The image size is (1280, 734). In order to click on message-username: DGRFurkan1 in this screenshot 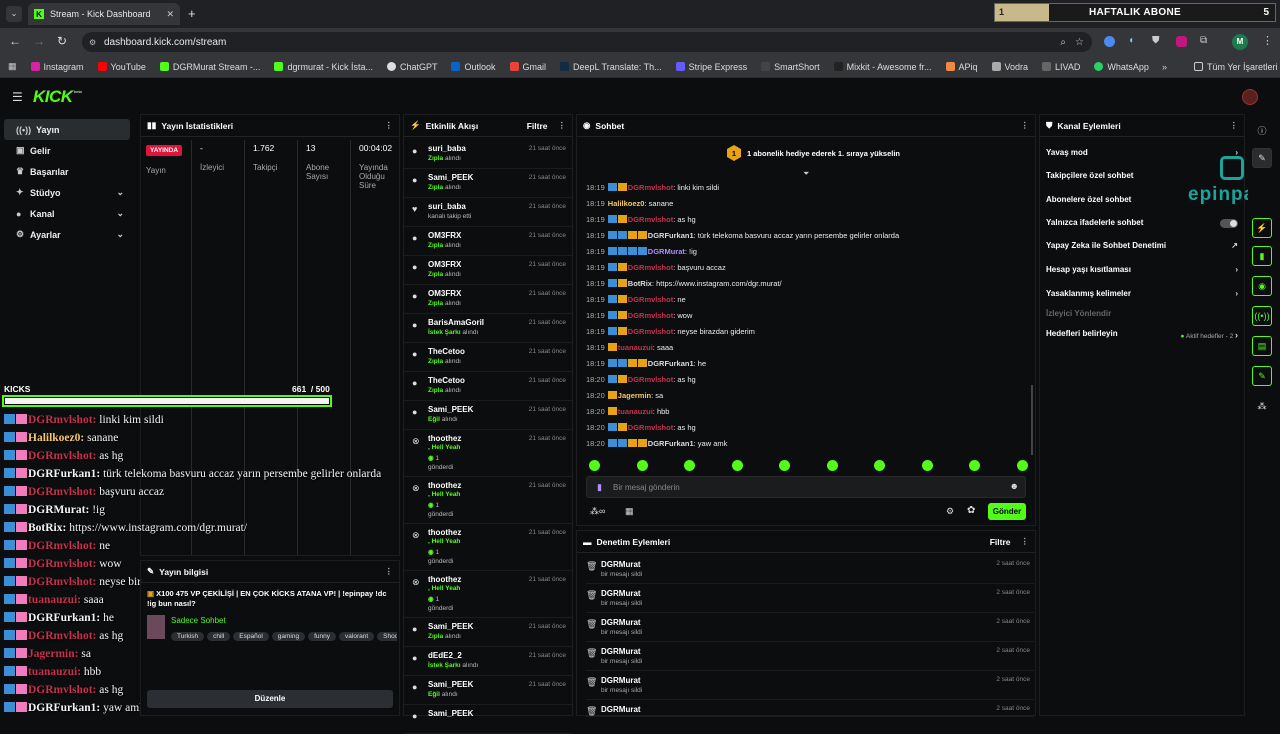, I will do `click(670, 443)`.